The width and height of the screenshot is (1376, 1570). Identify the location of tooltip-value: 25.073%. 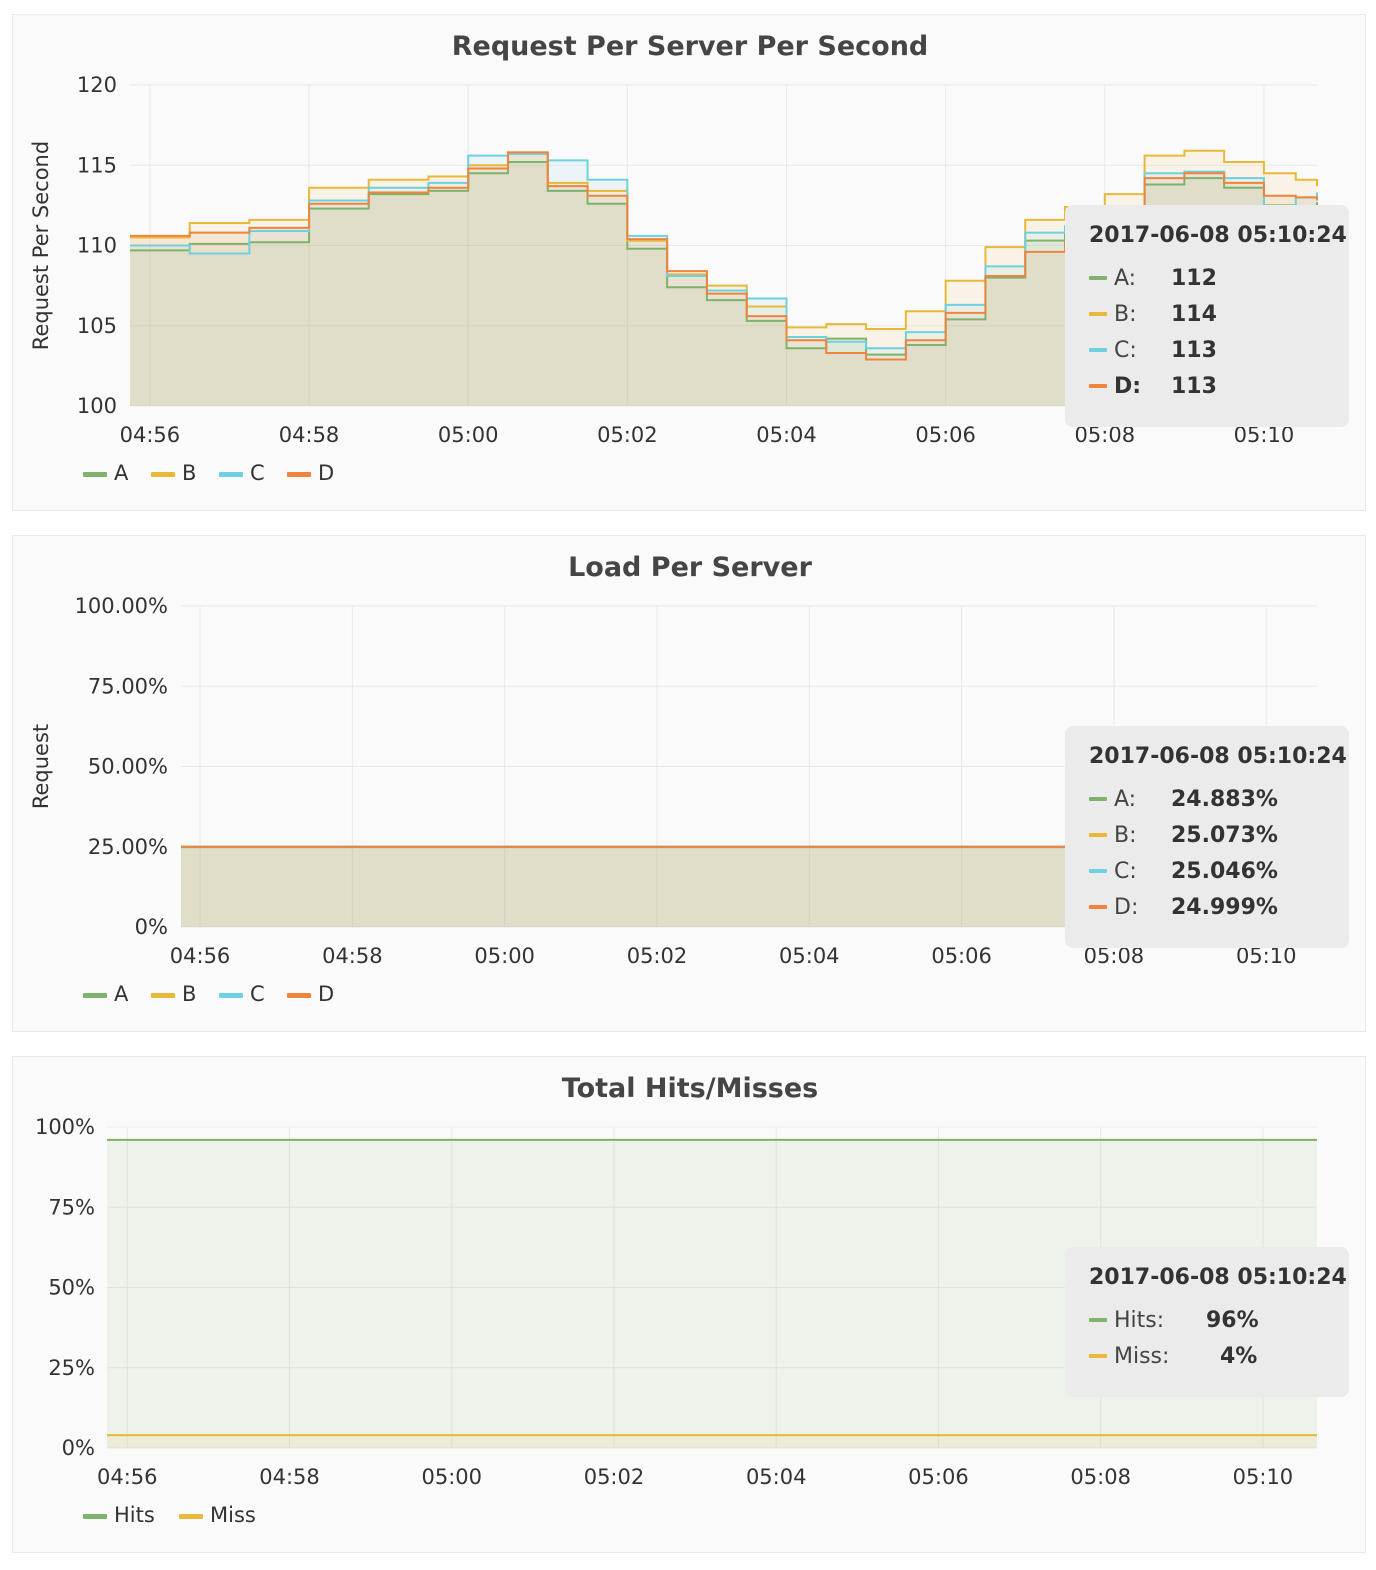
(1224, 835).